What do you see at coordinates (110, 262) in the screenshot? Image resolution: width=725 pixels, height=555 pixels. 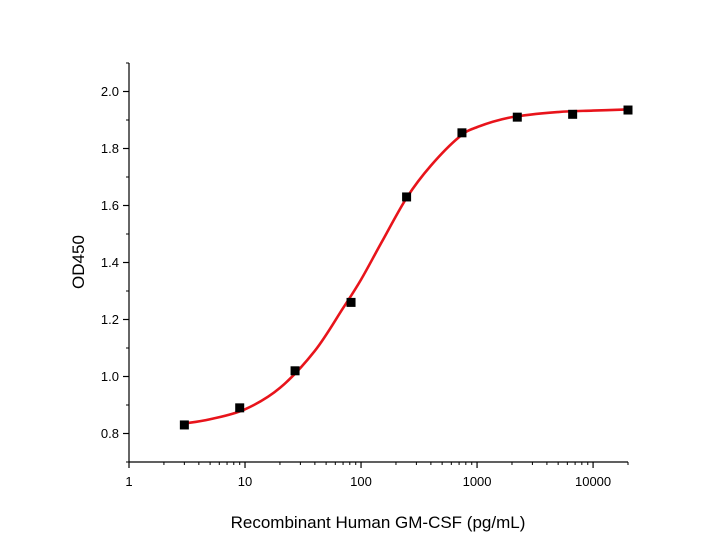 I see `y-tick-label: 1.4` at bounding box center [110, 262].